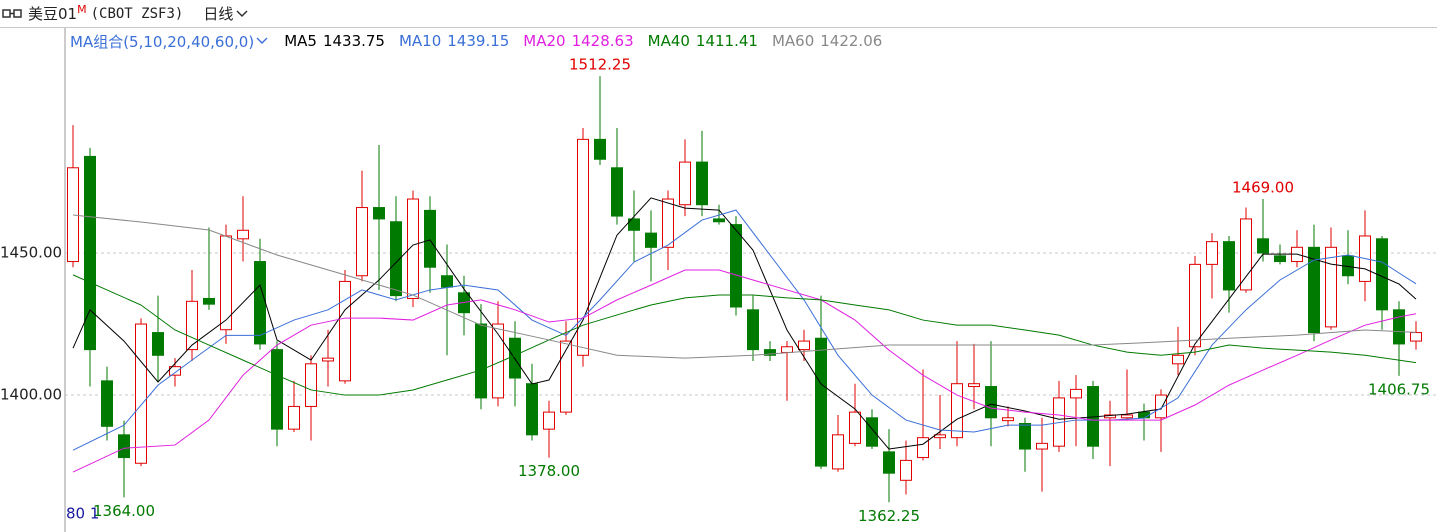 This screenshot has height=532, width=1437. What do you see at coordinates (718, 14) in the screenshot?
I see `toolbar: 美豆01 M (CBOT ZSF3) 日线` at bounding box center [718, 14].